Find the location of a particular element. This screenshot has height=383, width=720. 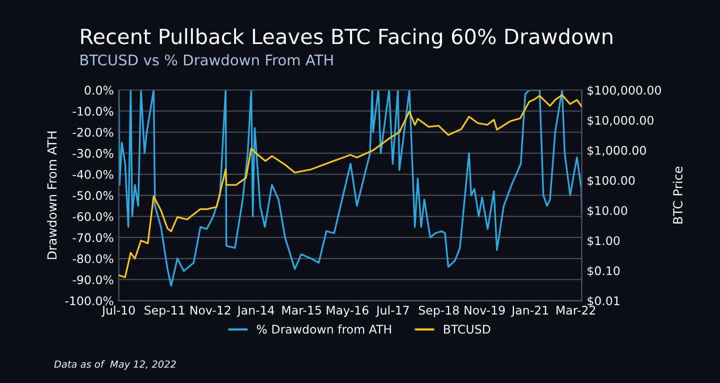

y2-tick-label: $1,000.00 is located at coordinates (617, 151).